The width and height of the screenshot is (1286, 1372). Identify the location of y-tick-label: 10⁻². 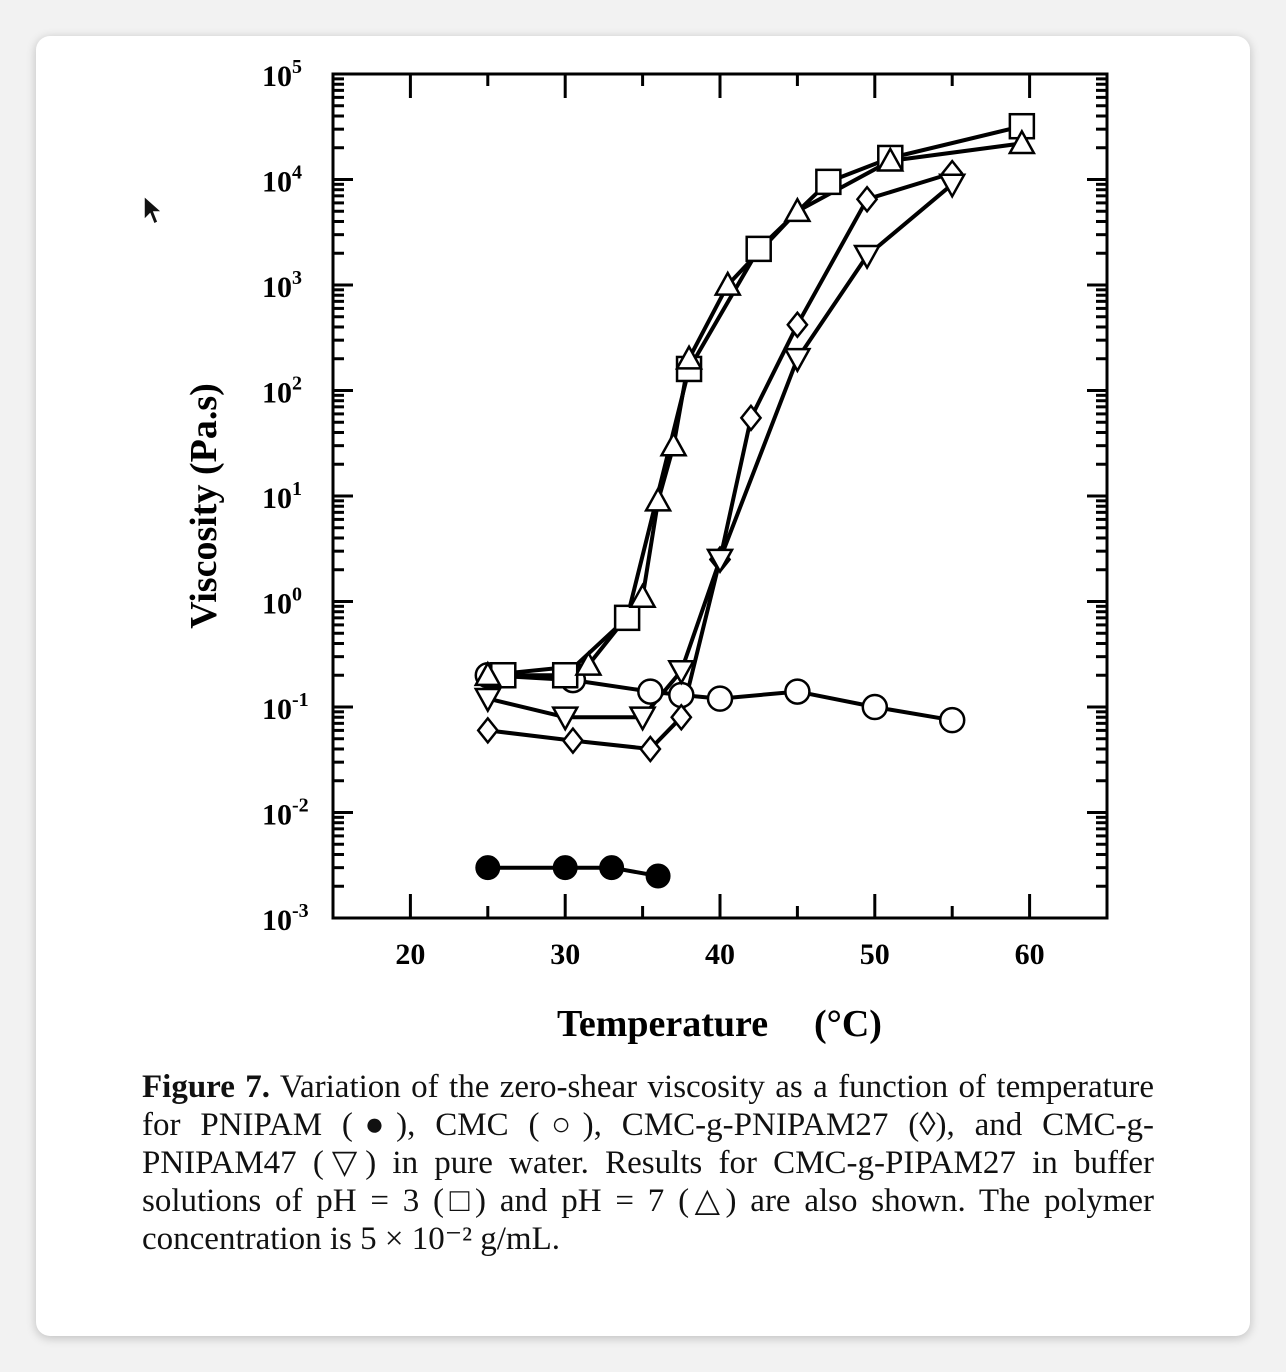
(285, 813).